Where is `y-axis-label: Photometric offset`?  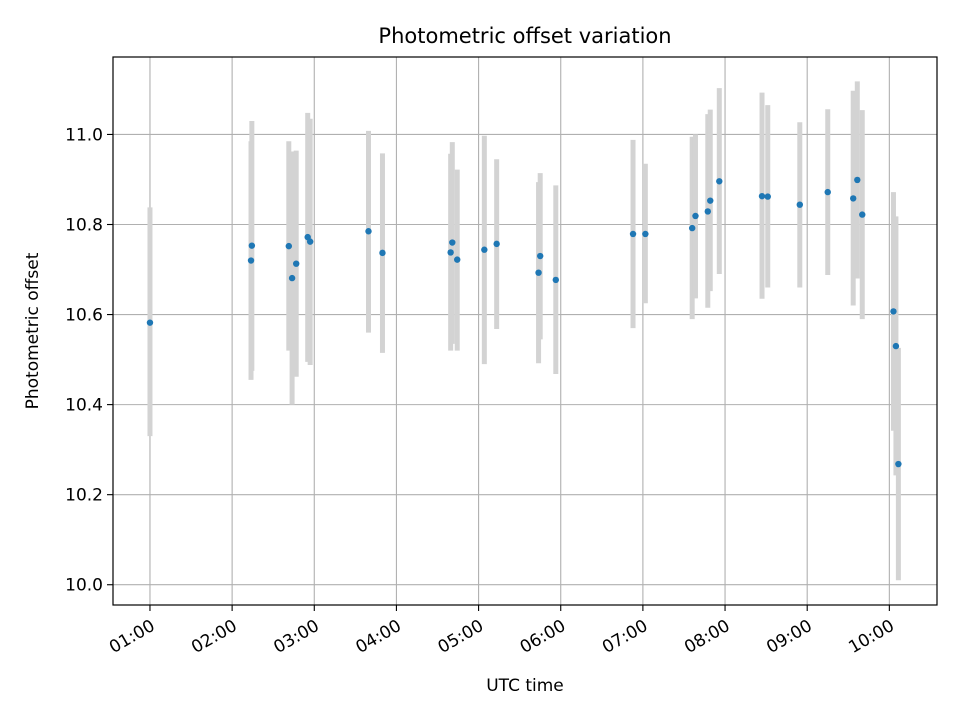
y-axis-label: Photometric offset is located at coordinates (33, 330).